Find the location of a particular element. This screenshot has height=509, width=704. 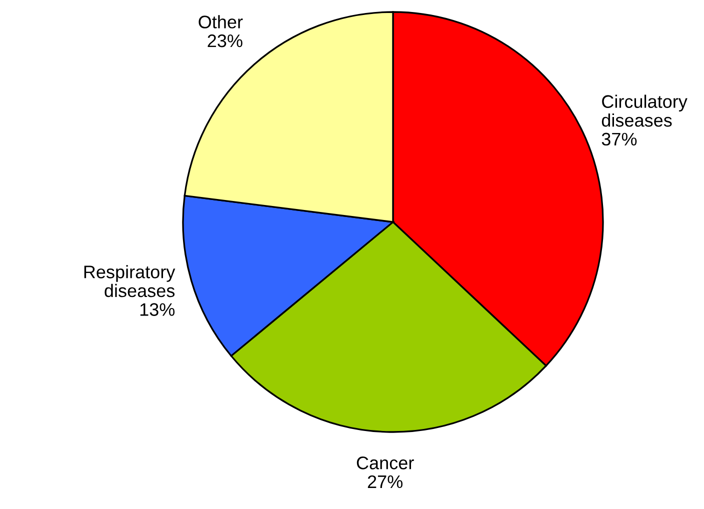

data-label: 13% is located at coordinates (157, 309).